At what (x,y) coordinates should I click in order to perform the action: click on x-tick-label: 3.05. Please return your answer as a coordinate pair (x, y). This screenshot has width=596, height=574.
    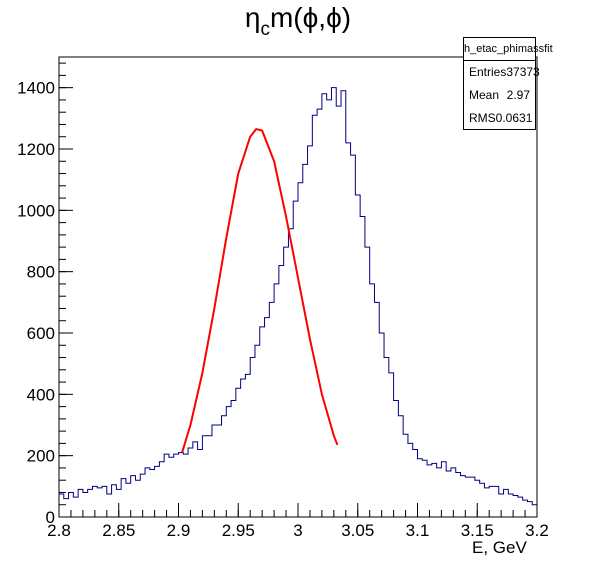
    Looking at the image, I should click on (357, 530).